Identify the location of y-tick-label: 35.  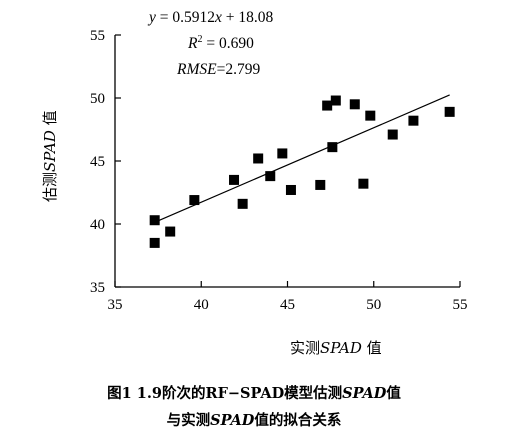
(97, 288).